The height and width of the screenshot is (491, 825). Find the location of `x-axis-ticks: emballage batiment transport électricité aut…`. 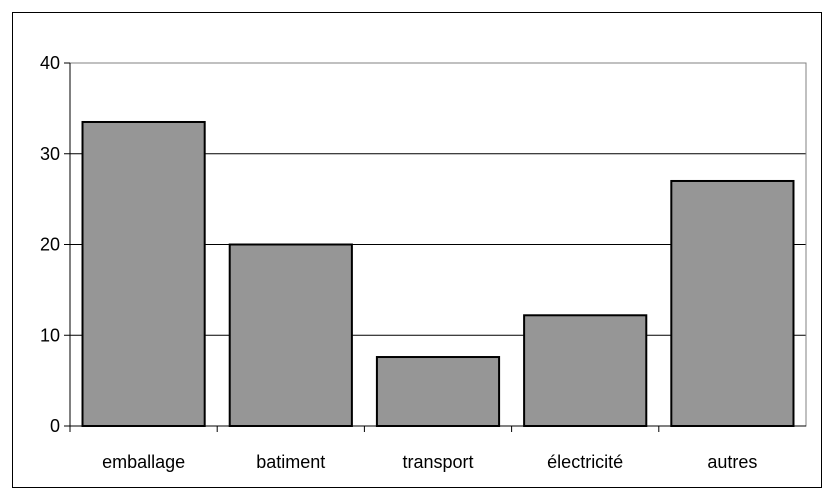

x-axis-ticks: emballage batiment transport électricité aut… is located at coordinates (413, 449).